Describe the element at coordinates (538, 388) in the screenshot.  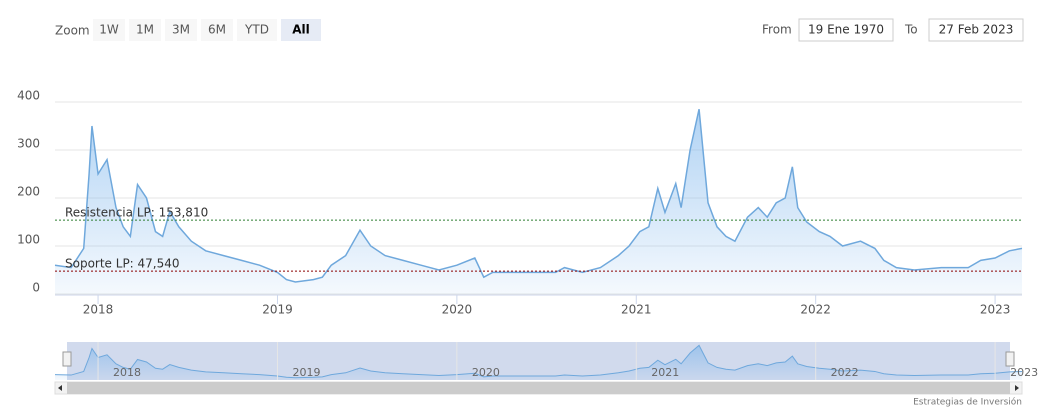
I see `scrollbar-thumb` at that location.